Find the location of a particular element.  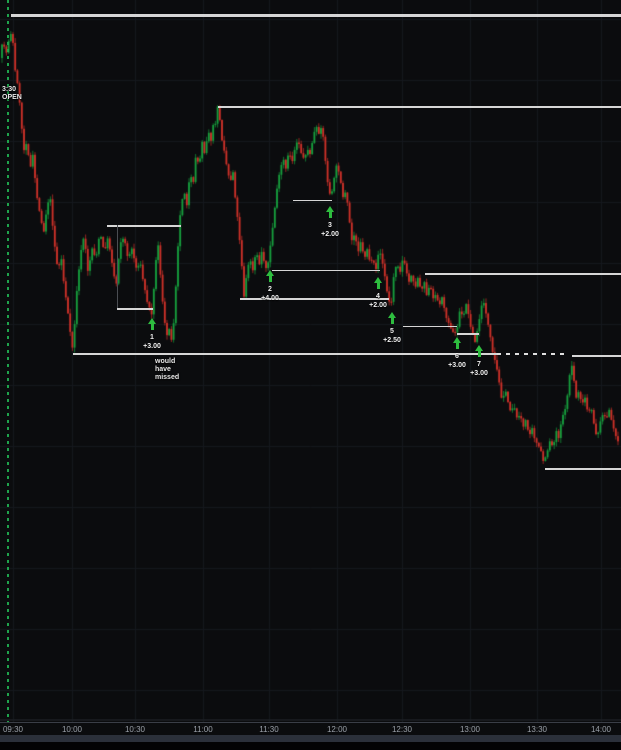

note-line: would is located at coordinates (165, 361).